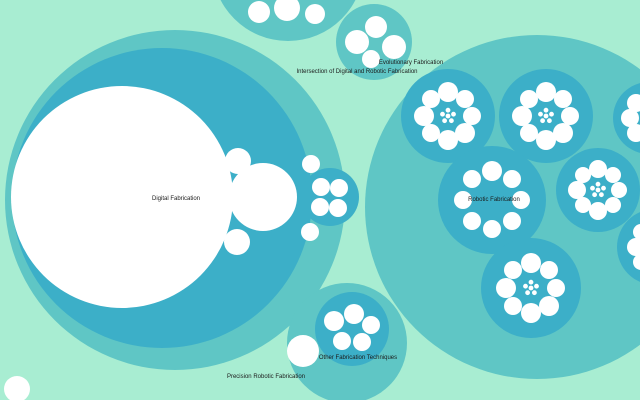  What do you see at coordinates (374, 42) in the screenshot?
I see `pack-node-outer` at bounding box center [374, 42].